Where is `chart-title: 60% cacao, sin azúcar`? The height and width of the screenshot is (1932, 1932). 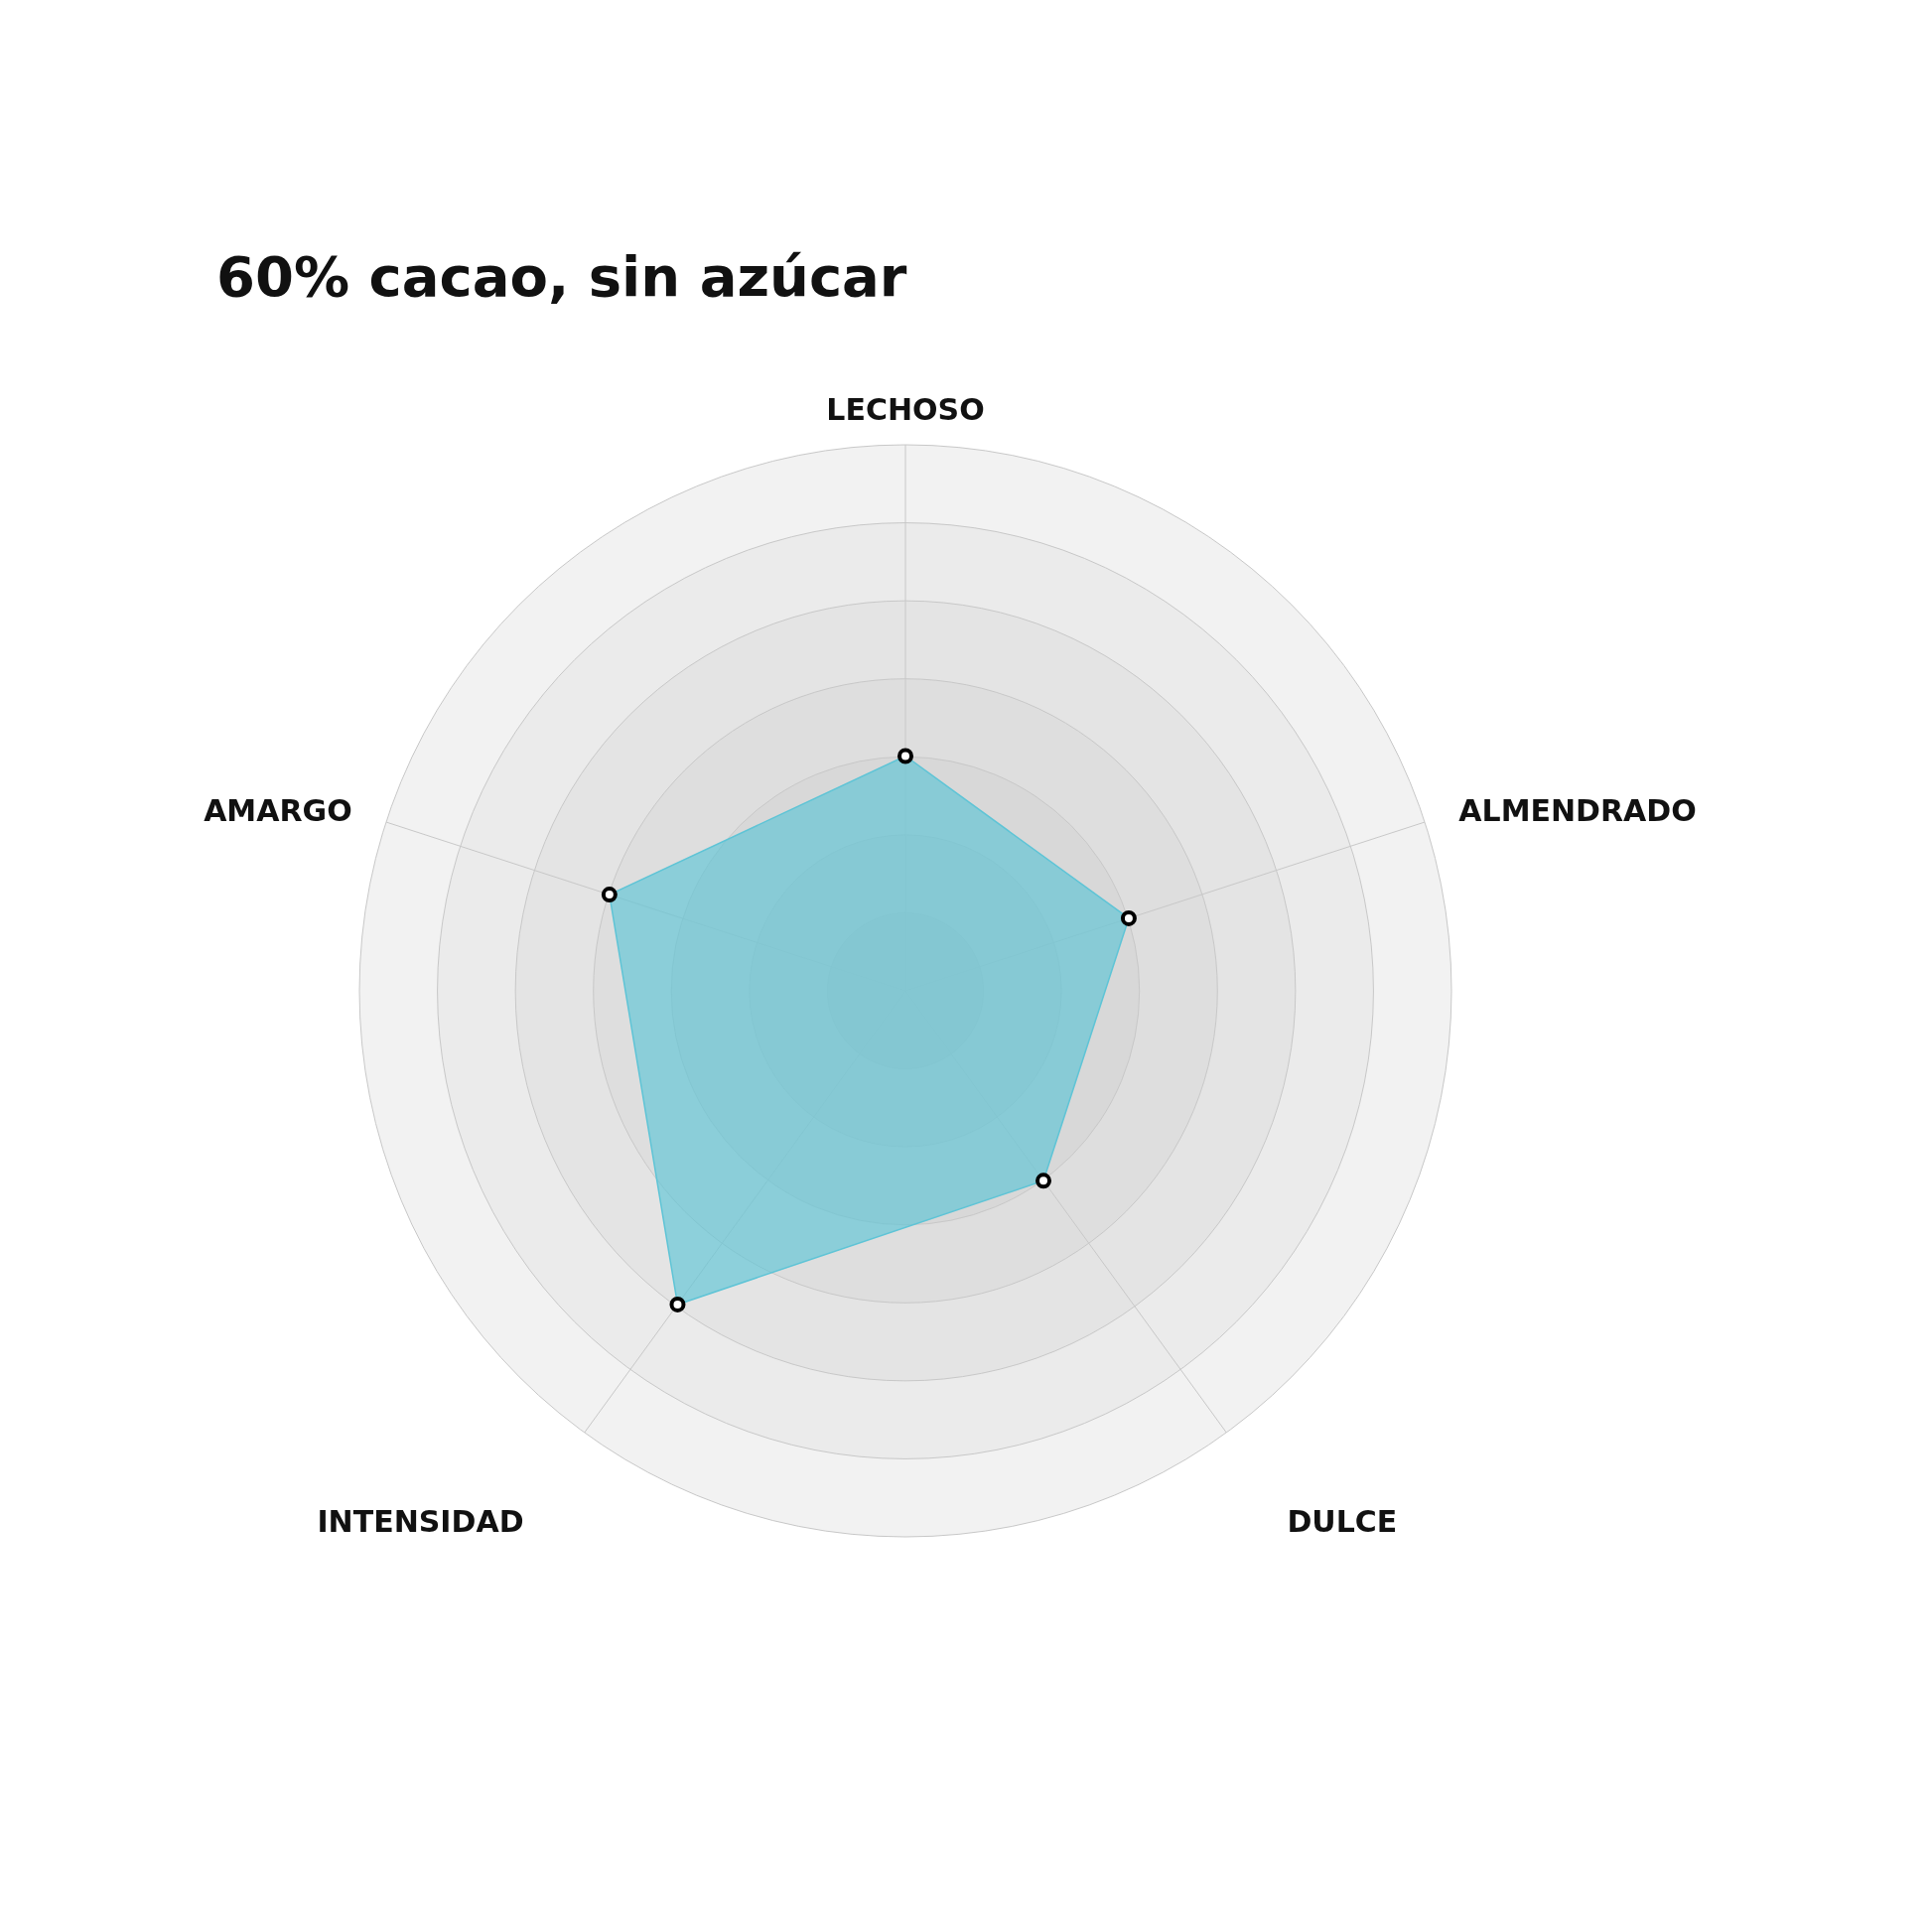
chart-title: 60% cacao, sin azúcar is located at coordinates (561, 276).